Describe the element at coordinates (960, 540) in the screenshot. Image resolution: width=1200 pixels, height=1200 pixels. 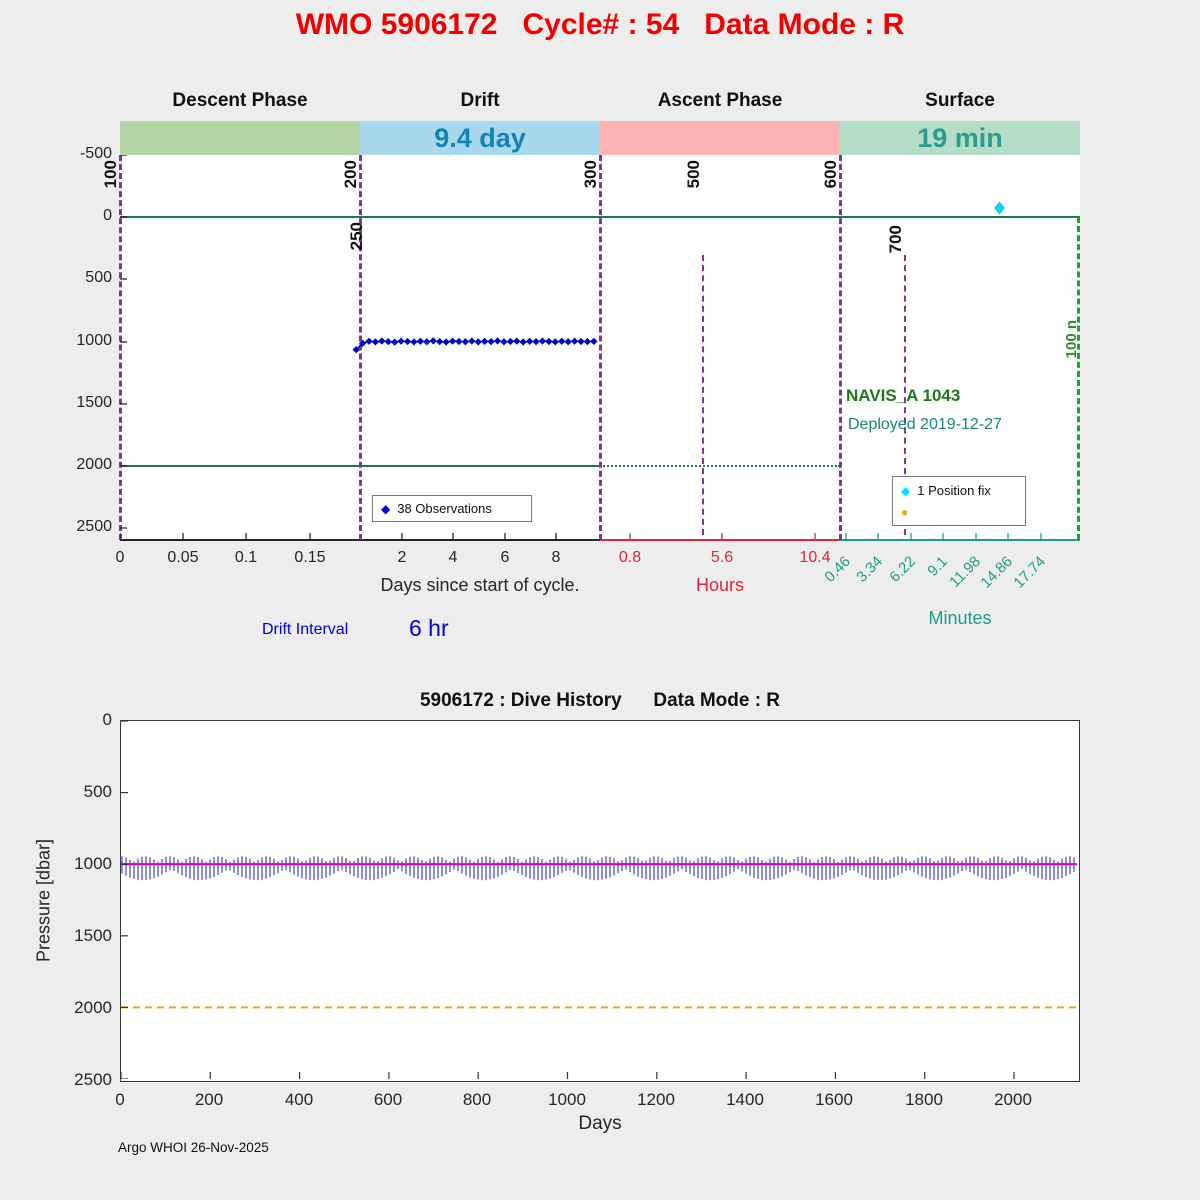
I see `minutes-axis-spine` at that location.